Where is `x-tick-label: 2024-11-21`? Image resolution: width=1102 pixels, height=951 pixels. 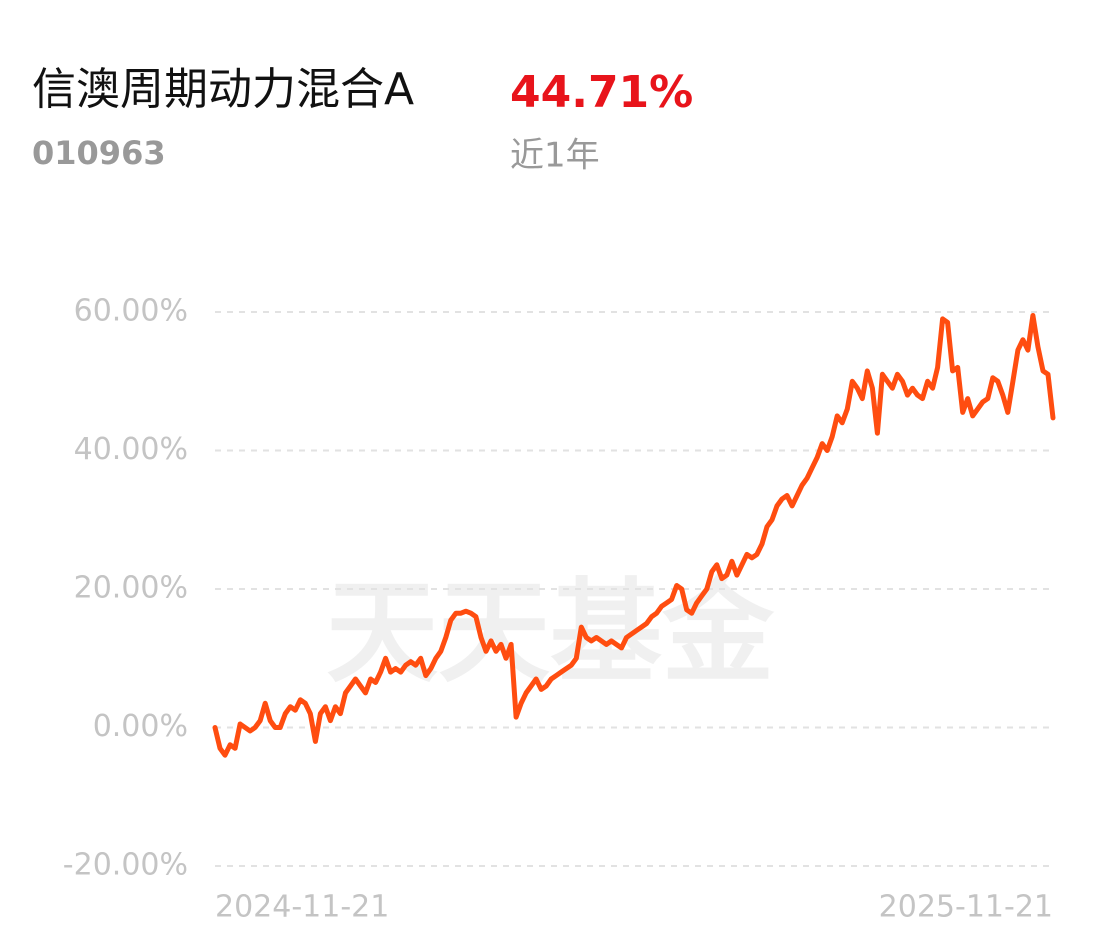 x-tick-label: 2024-11-21 is located at coordinates (302, 907).